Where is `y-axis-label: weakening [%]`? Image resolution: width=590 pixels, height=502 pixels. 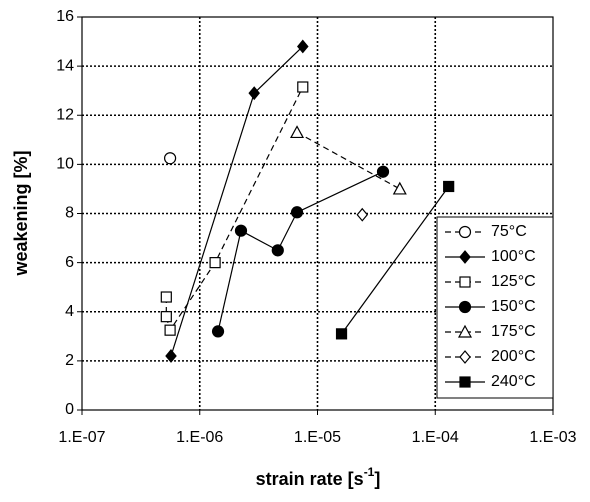
y-axis-label: weakening [%] is located at coordinates (21, 213).